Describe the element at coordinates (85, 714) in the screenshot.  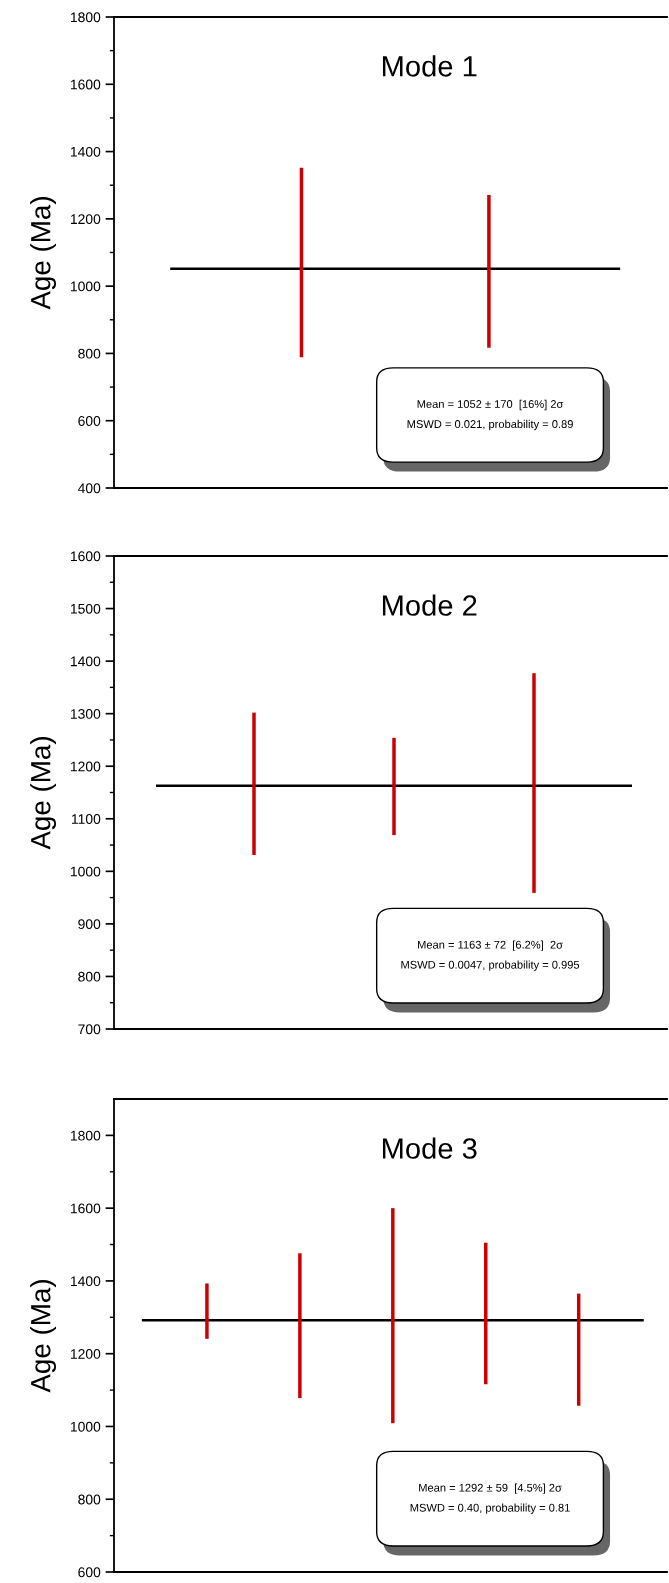
I see `y-tick-label: 1300` at that location.